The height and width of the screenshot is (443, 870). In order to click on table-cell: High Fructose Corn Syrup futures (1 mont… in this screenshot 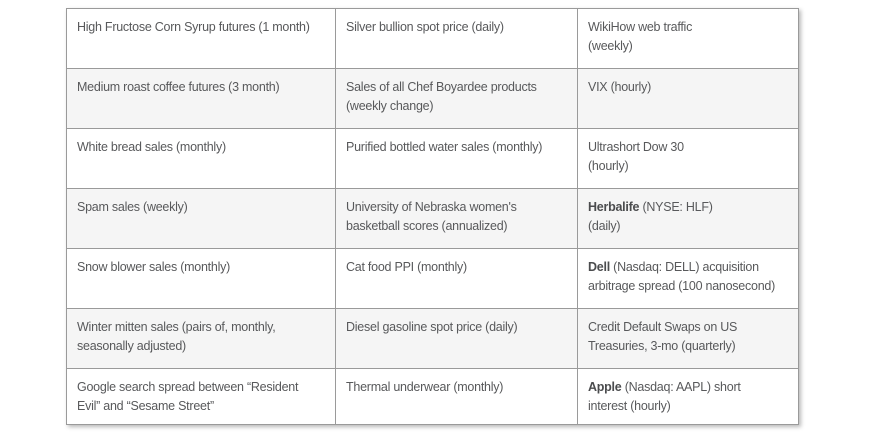, I will do `click(201, 38)`.